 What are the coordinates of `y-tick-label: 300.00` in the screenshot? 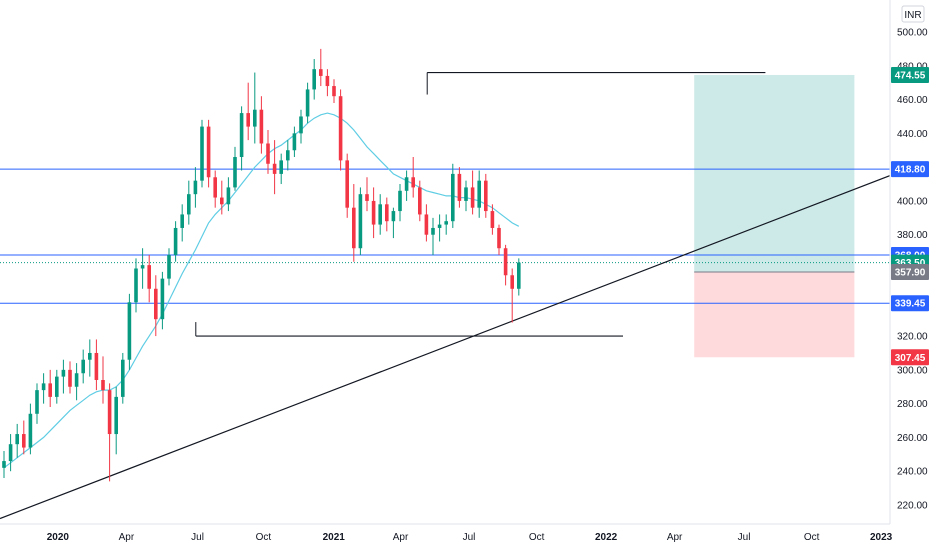 It's located at (912, 370).